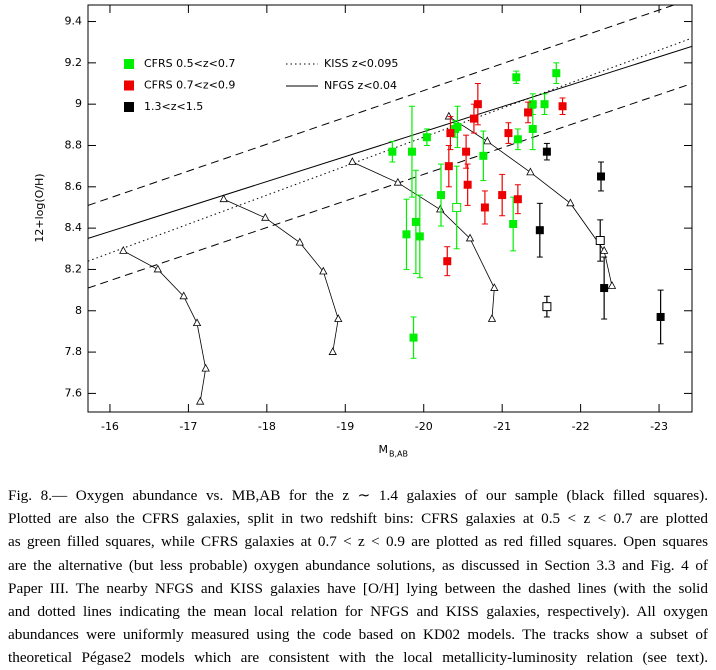 The height and width of the screenshot is (670, 716). I want to click on y-tick-label: 9.2, so click(74, 62).